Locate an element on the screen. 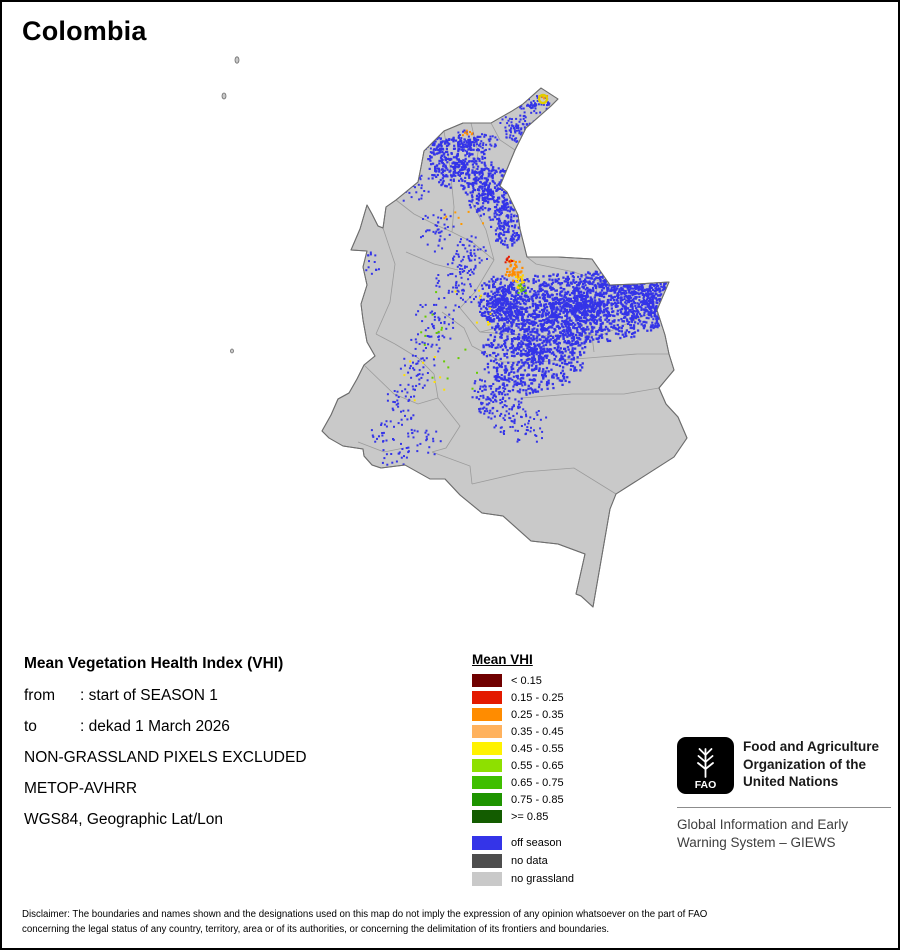 The height and width of the screenshot is (950, 900). legend-row: off season is located at coordinates (523, 843).